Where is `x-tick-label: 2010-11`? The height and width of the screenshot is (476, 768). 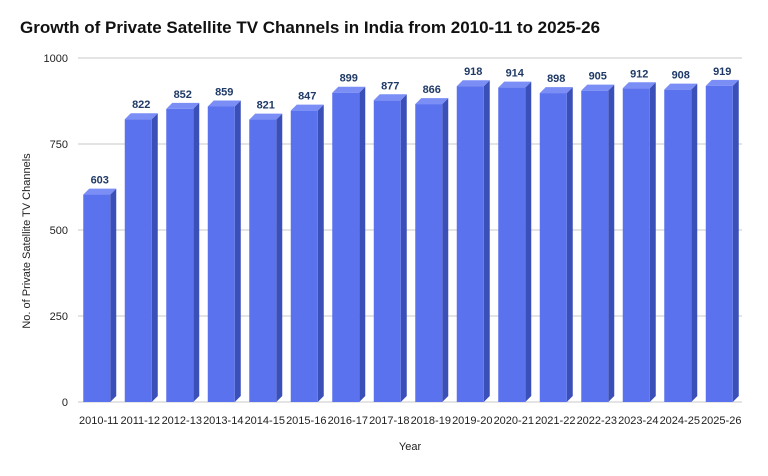 x-tick-label: 2010-11 is located at coordinates (99, 421).